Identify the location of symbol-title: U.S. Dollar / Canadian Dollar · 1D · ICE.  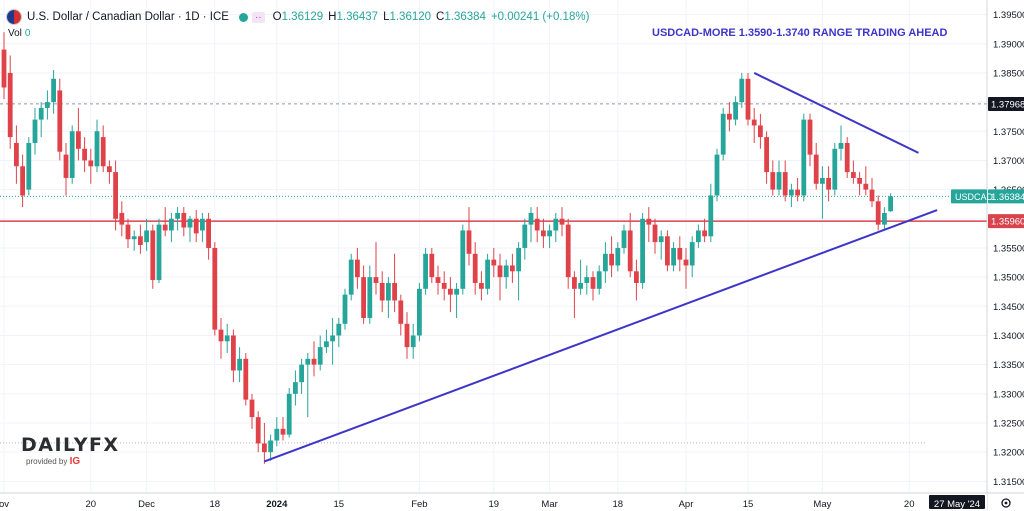
(128, 17).